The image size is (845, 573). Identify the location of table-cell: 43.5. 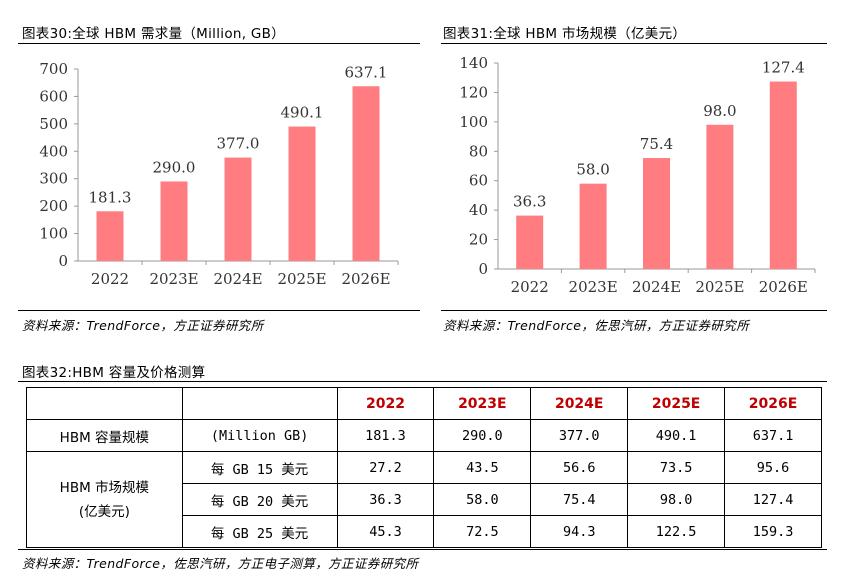
(482, 467).